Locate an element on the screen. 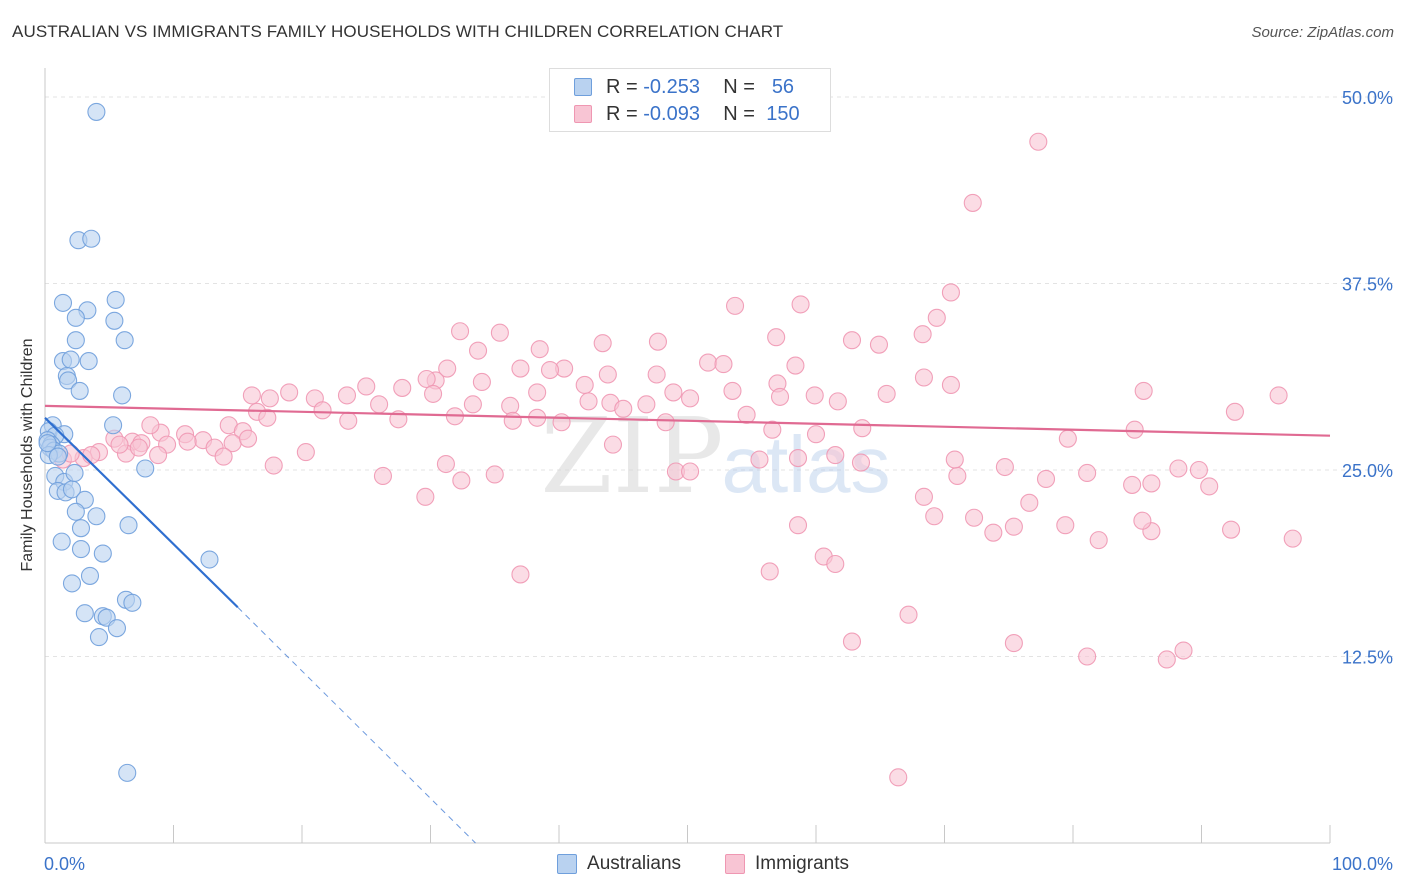  australians-points is located at coordinates (128, 442).